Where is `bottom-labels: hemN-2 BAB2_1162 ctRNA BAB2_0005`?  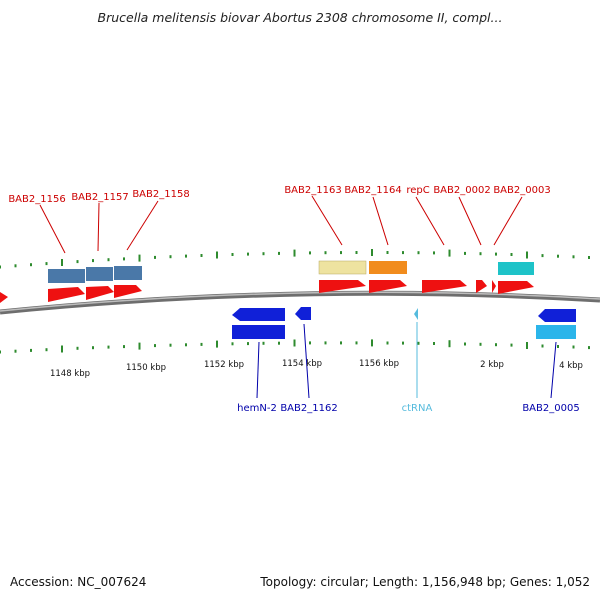 bottom-labels: hemN-2 BAB2_1162 ctRNA BAB2_0005 is located at coordinates (408, 408).